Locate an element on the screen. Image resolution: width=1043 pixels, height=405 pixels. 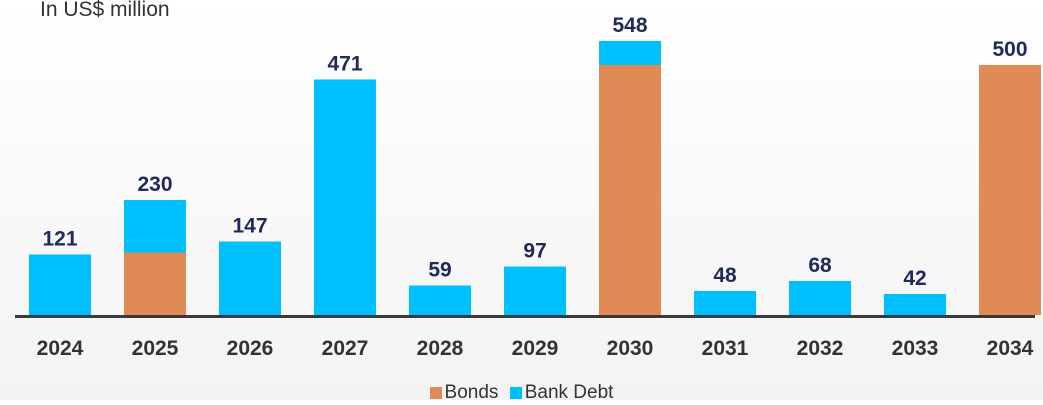
x-tick-label-2033: 2033 is located at coordinates (915, 348).